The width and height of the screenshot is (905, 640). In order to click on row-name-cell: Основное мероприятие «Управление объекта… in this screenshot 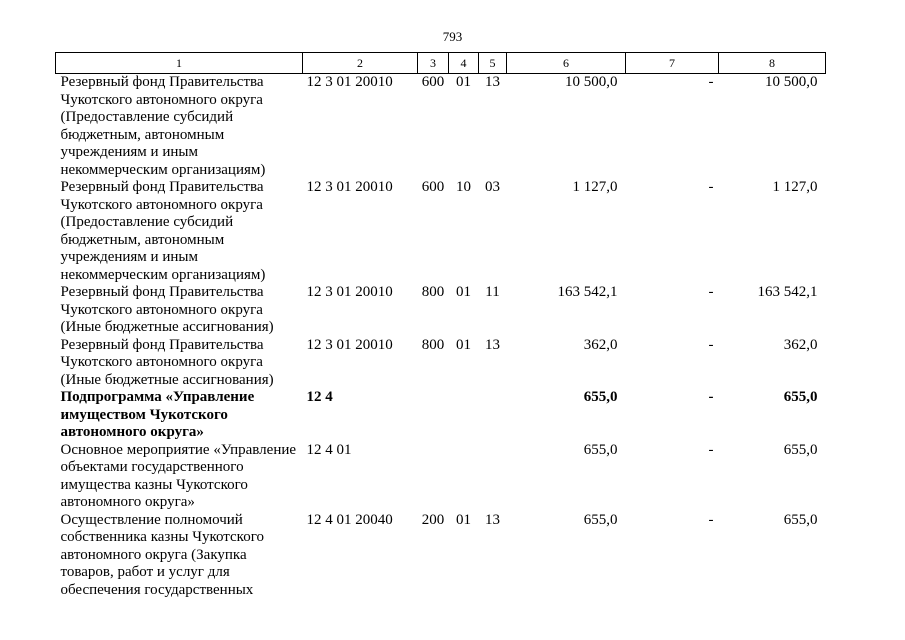, I will do `click(178, 476)`.